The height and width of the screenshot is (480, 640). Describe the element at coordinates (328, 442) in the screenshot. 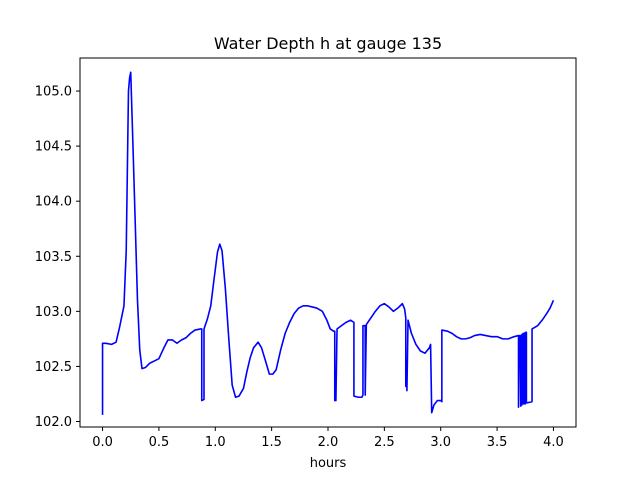

I see `x-tick-label: 2.0` at that location.